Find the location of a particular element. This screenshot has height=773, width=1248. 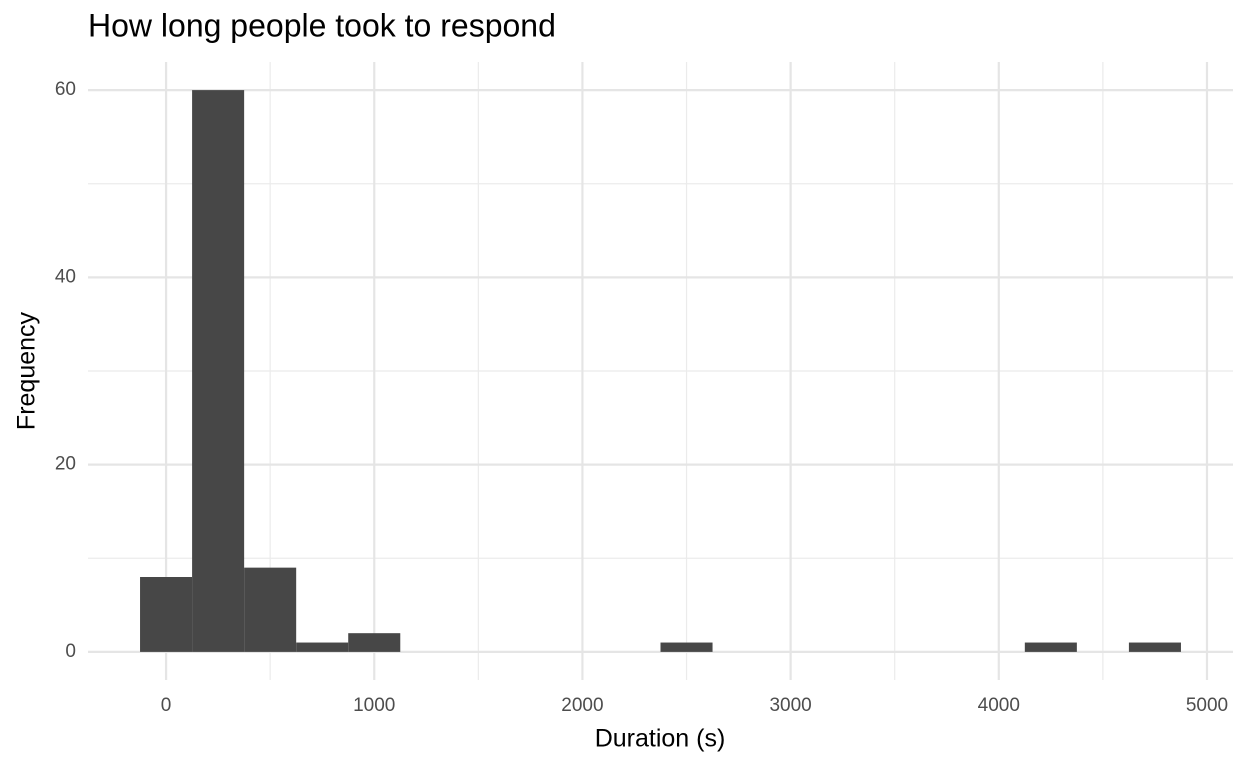

x-tick-label: 5000 is located at coordinates (1207, 705).